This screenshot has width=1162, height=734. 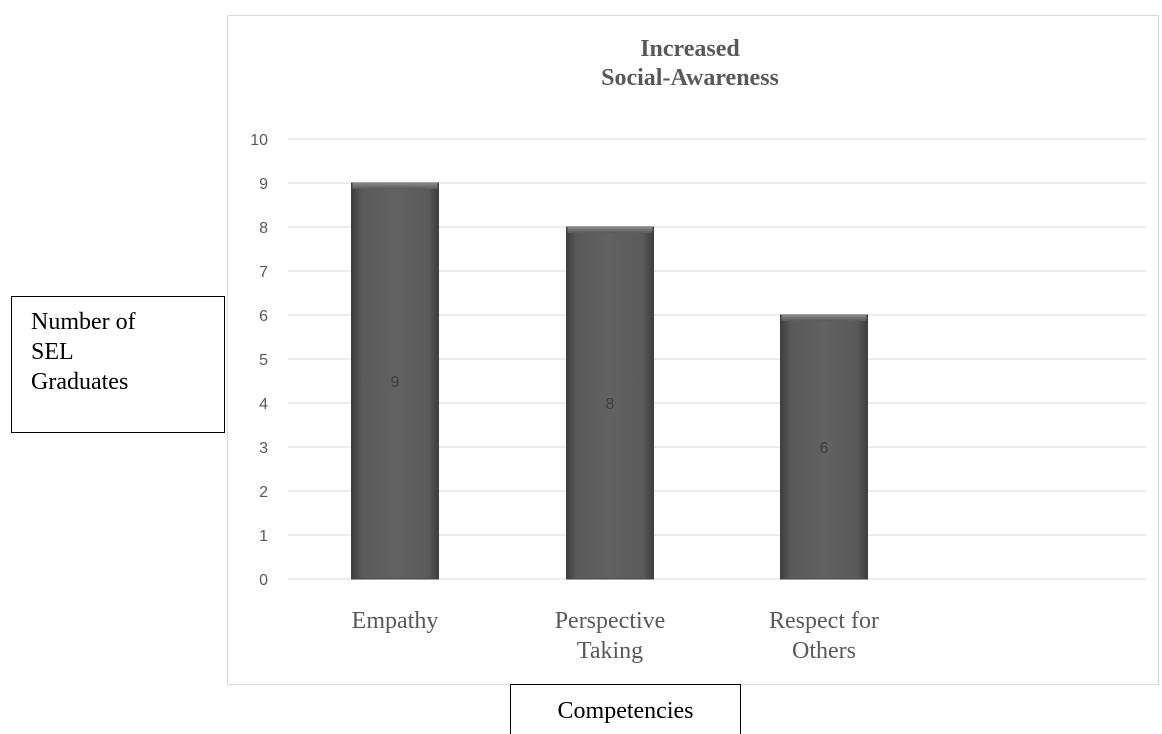 What do you see at coordinates (263, 184) in the screenshot?
I see `y-tick-label: 9` at bounding box center [263, 184].